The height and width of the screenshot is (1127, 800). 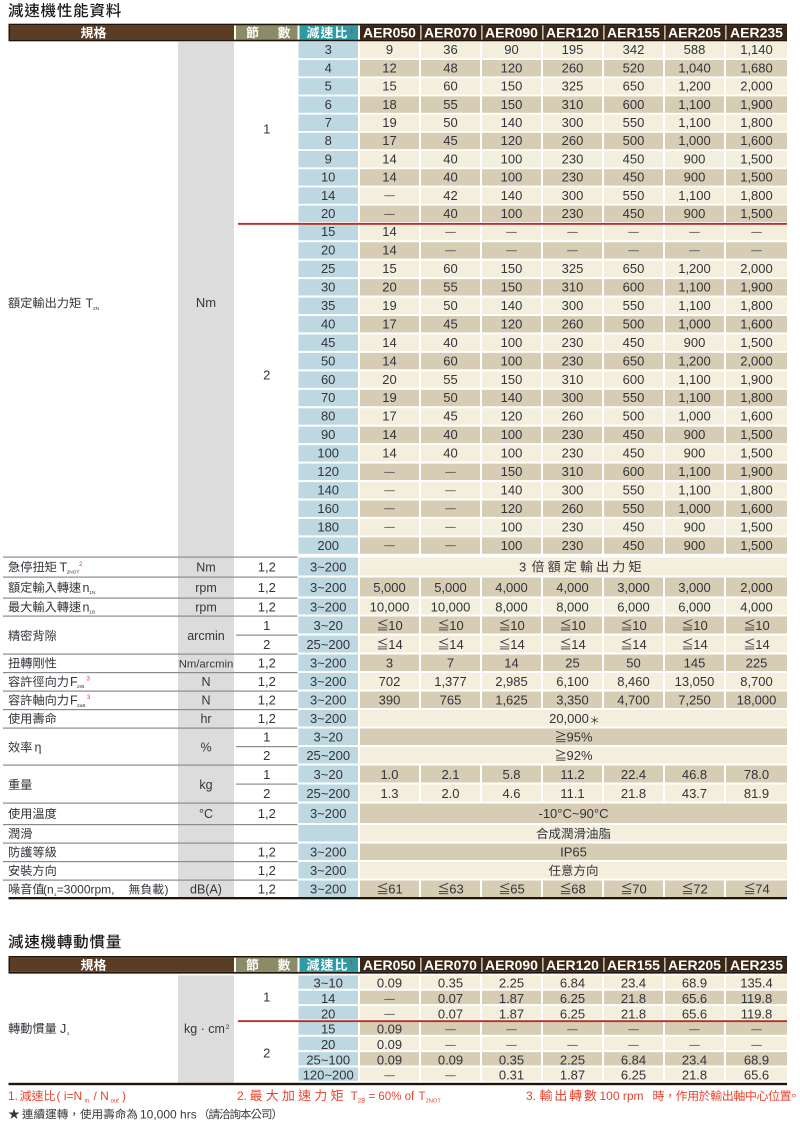 I want to click on svg-text: °C, so click(x=206, y=814).